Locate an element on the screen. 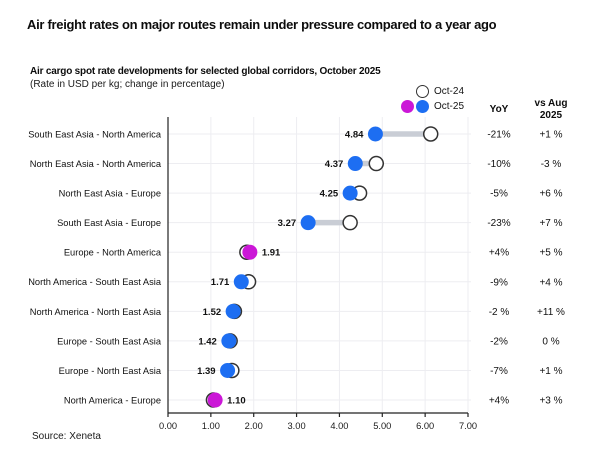 This screenshot has width=600, height=450. value-label: 4.25 is located at coordinates (329, 194).